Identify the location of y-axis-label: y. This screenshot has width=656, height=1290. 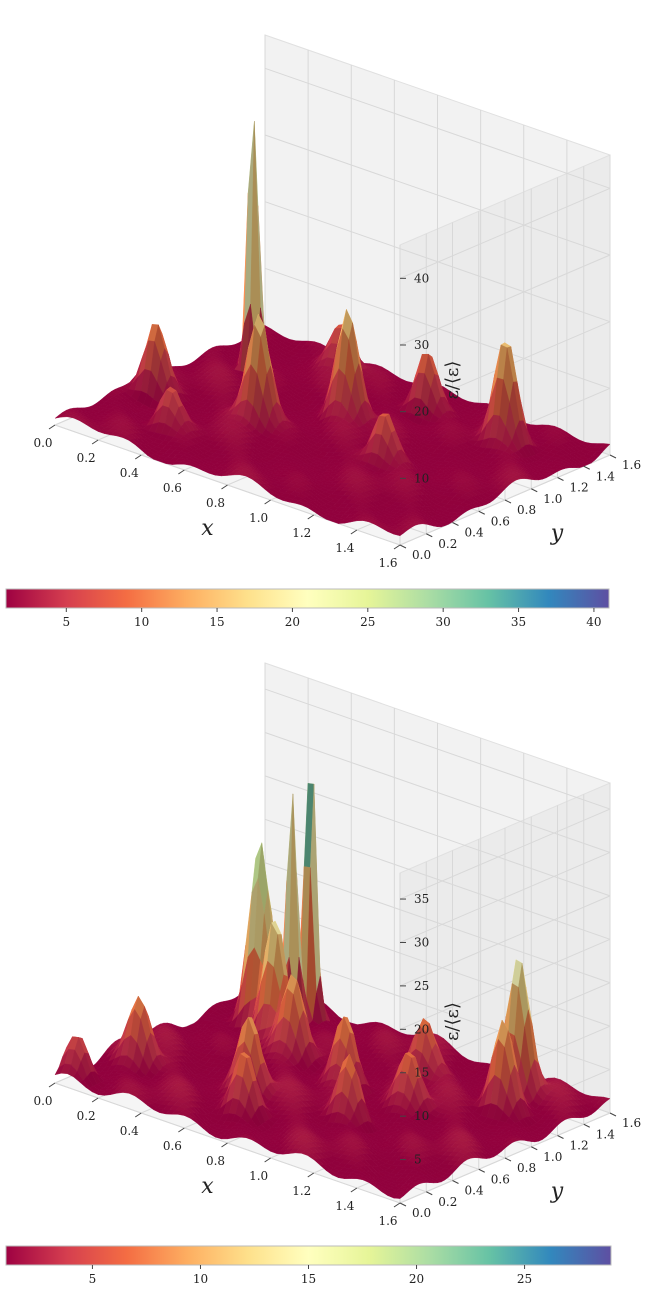
(557, 533).